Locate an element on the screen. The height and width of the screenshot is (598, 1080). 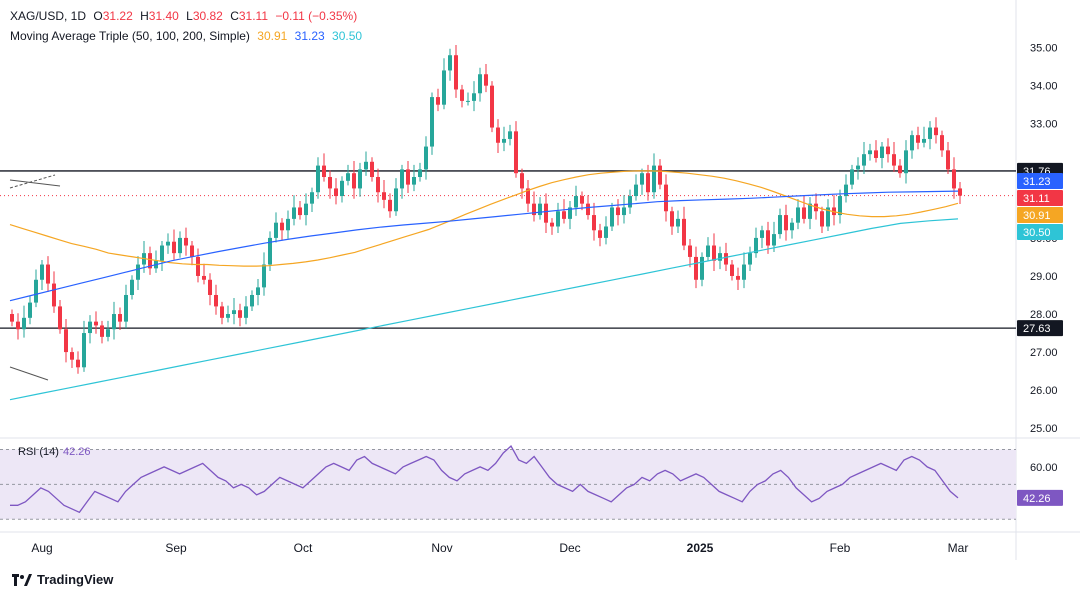
price-tick-label: 26.00 is located at coordinates (1044, 391).